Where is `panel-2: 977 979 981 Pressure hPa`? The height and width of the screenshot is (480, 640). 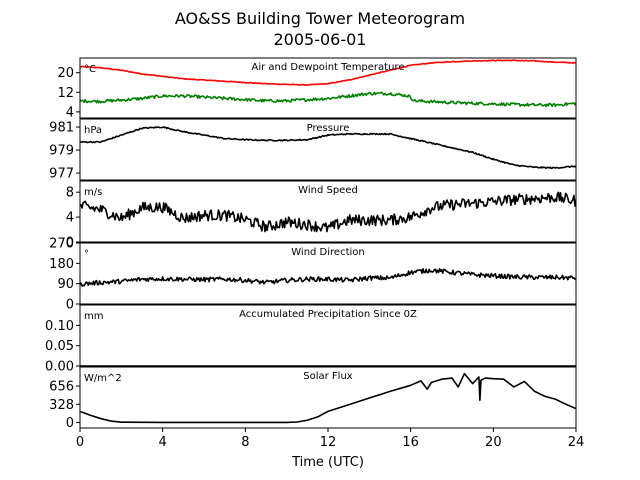 panel-2: 977 979 981 Pressure hPa is located at coordinates (313, 150).